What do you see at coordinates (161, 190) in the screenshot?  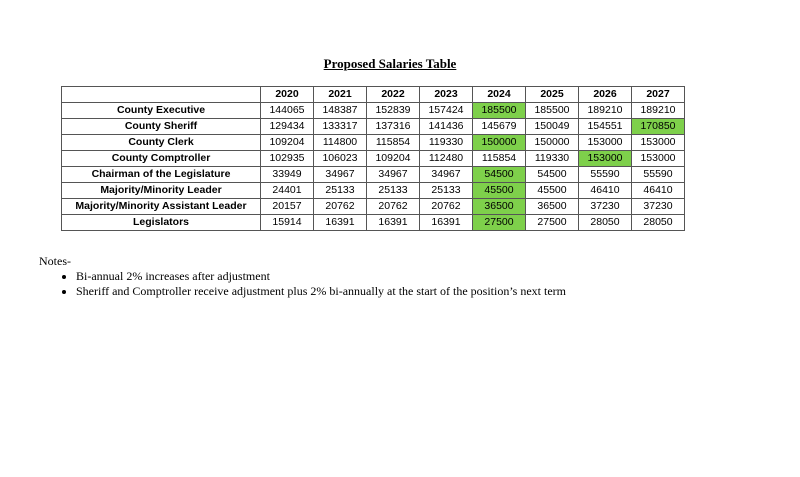 I see `row-label: Majority/Minority Leader` at bounding box center [161, 190].